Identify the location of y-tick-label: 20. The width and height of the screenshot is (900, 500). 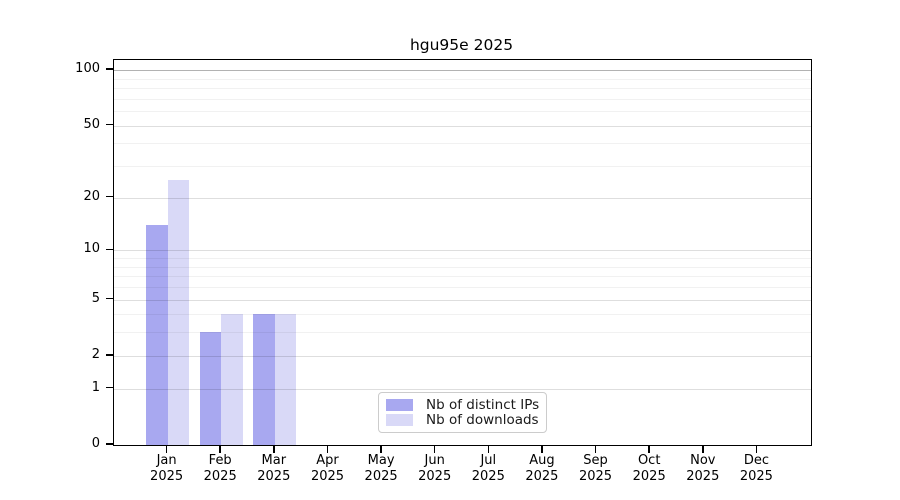
(91, 196).